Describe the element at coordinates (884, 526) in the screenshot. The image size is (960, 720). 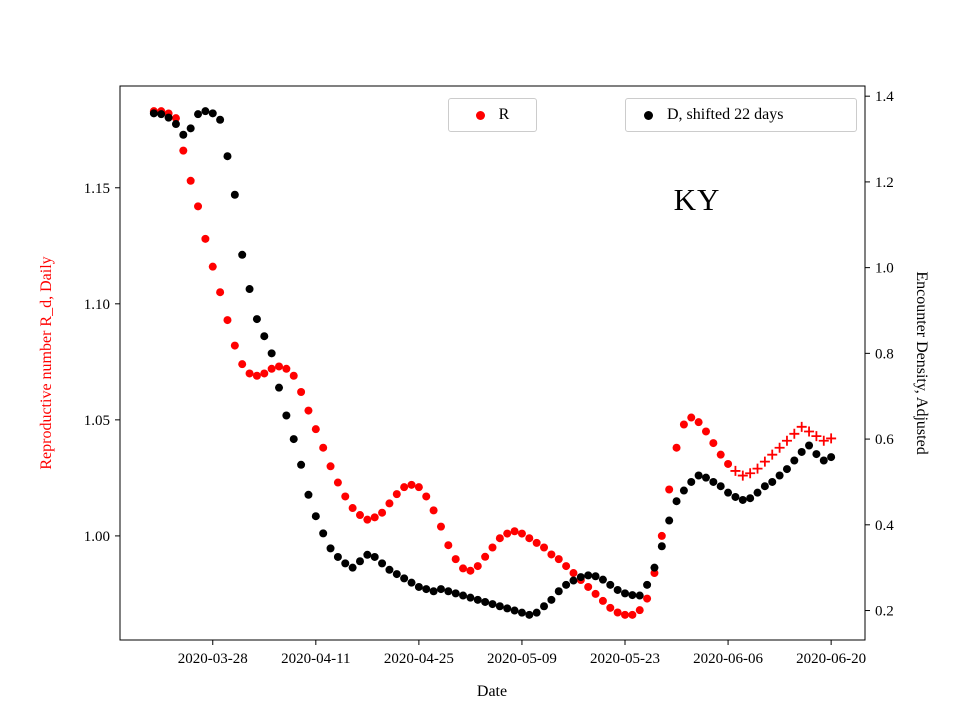
I see `right-tick-label: 0.4` at that location.